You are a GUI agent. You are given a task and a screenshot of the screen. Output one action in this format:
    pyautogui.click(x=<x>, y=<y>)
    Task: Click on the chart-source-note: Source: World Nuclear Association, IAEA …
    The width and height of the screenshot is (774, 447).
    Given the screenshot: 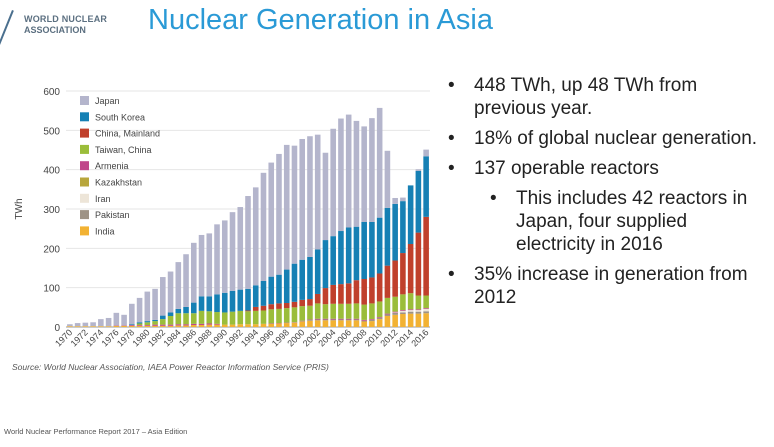 What is the action you would take?
    pyautogui.click(x=170, y=367)
    